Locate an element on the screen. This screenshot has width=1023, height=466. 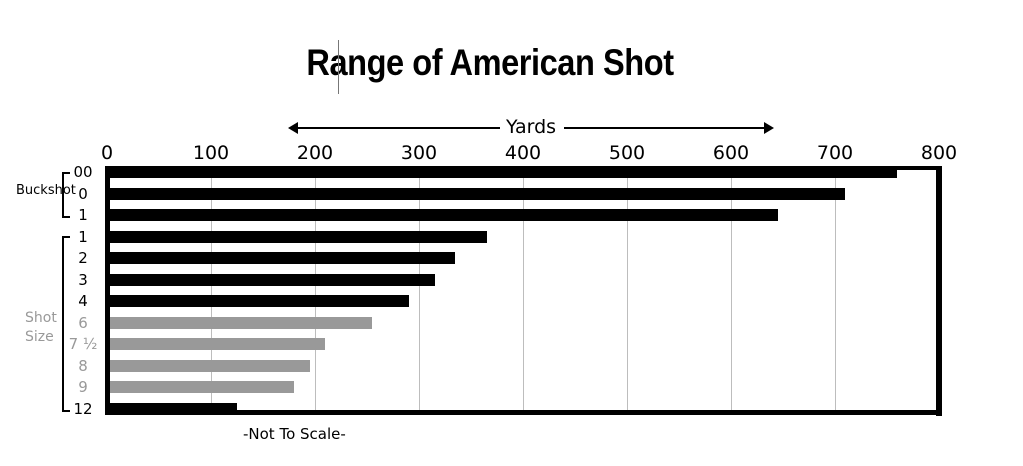
x-tick-label: 600 is located at coordinates (731, 153).